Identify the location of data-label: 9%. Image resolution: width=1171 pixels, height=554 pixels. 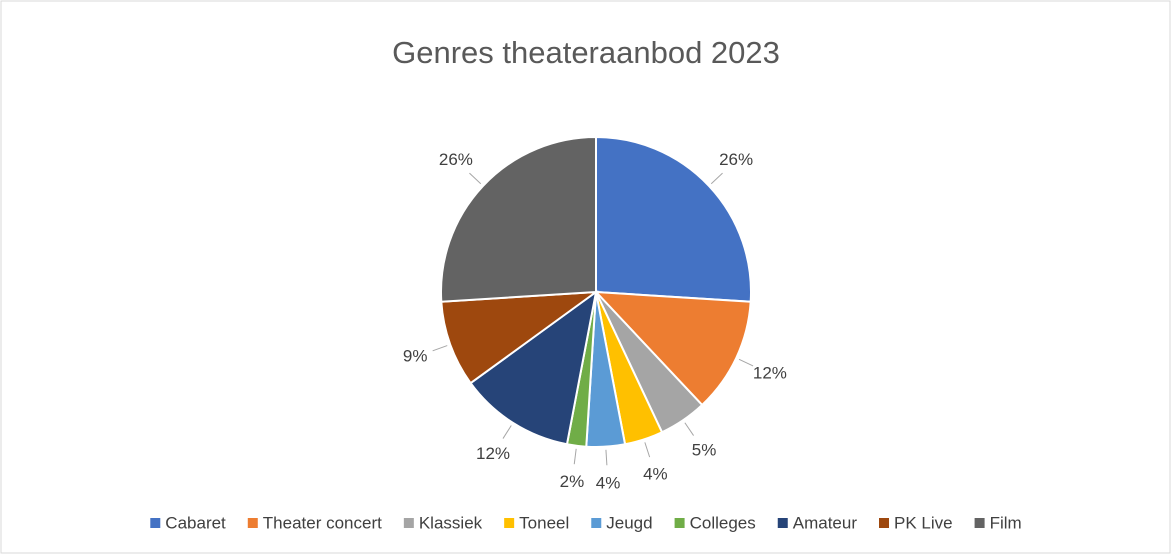
(415, 356).